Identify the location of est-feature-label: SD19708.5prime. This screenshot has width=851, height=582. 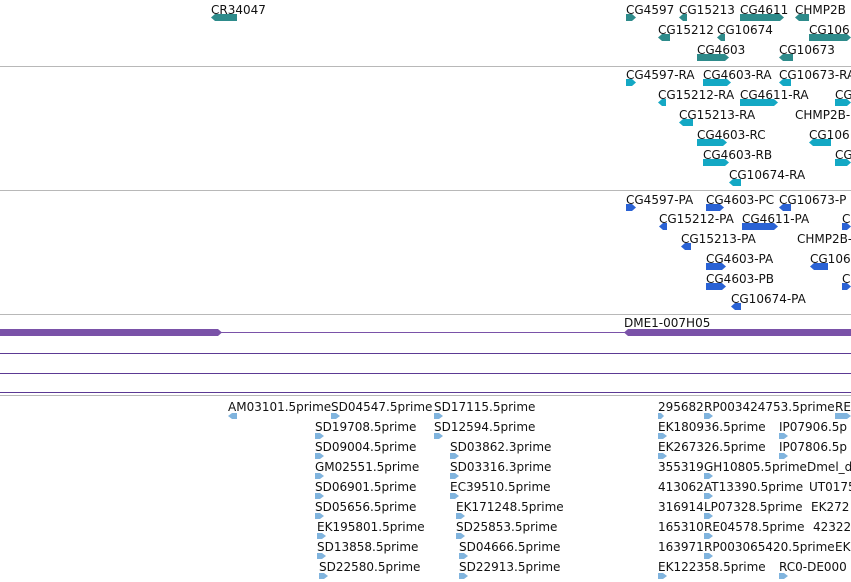
(366, 427).